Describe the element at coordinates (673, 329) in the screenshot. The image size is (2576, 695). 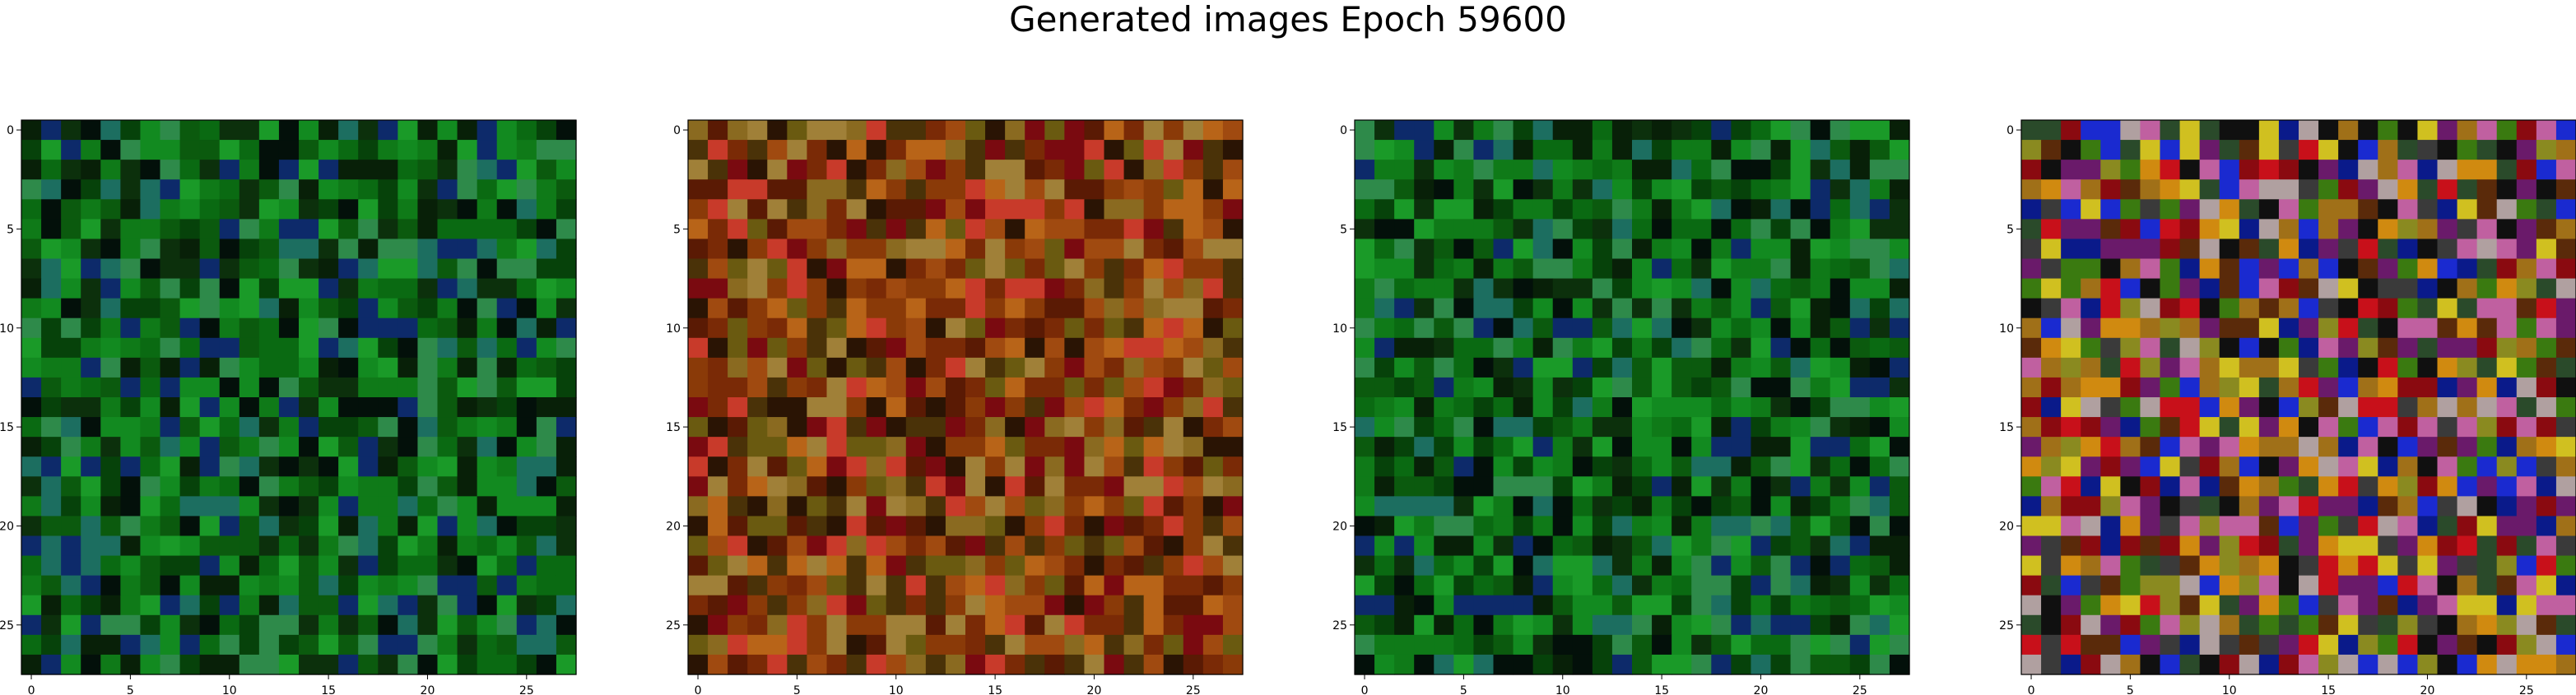
I see `y-tick-label: 10` at that location.